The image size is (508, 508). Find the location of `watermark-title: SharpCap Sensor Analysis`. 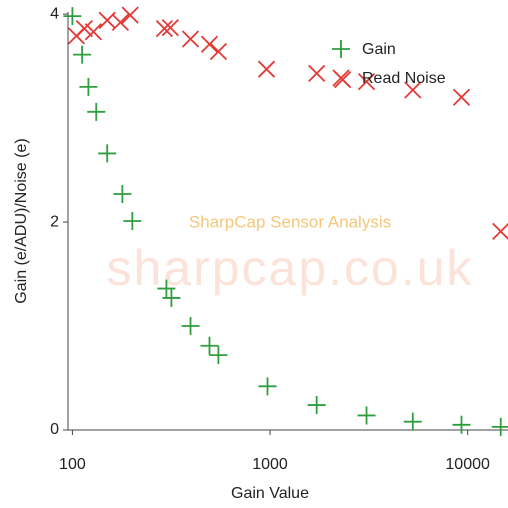

watermark-title: SharpCap Sensor Analysis is located at coordinates (290, 221).